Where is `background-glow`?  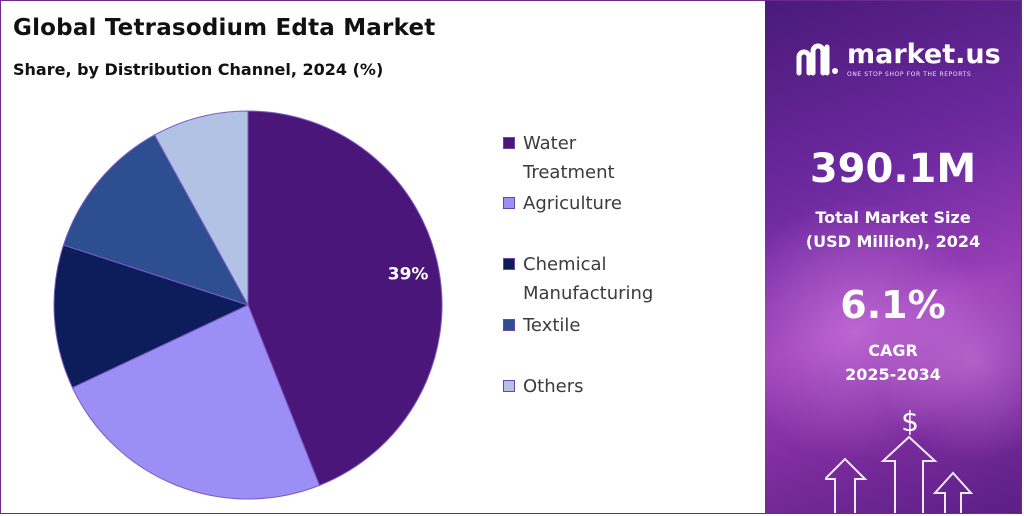
background-glow is located at coordinates (875, 331).